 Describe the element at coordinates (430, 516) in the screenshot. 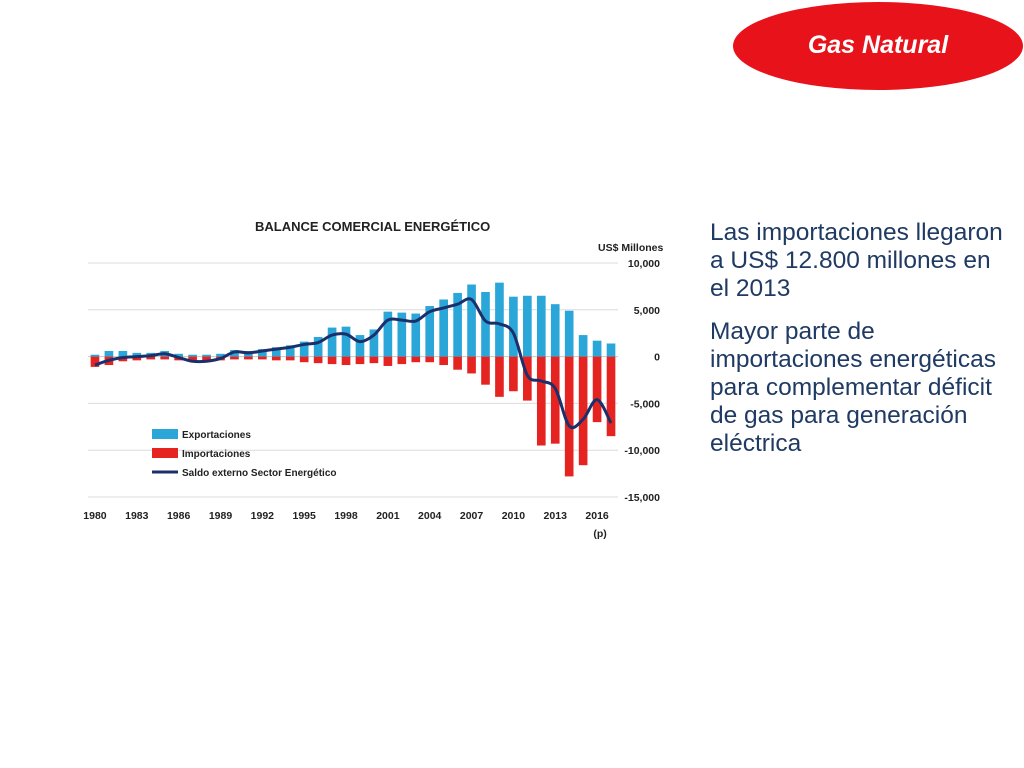

I see `x-tick-label: 2004` at that location.